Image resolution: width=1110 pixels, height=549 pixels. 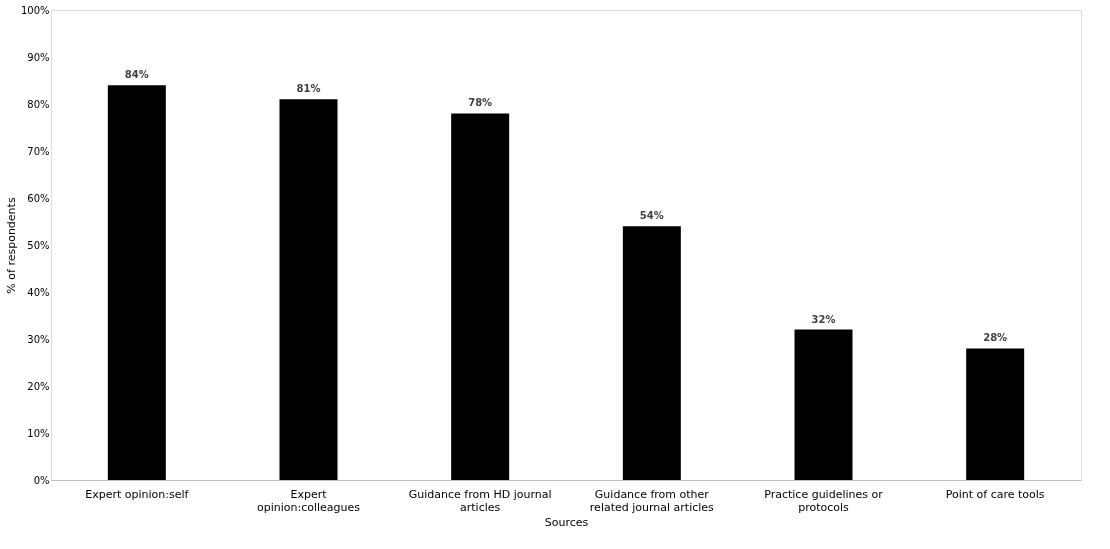 I want to click on y-axis-title: % of respondents, so click(x=11, y=245).